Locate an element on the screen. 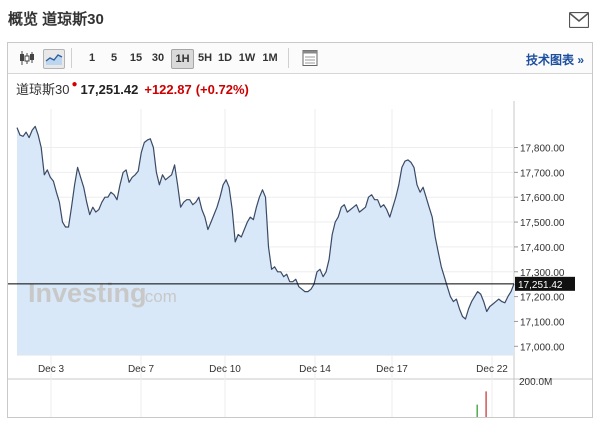 Image resolution: width=600 pixels, height=428 pixels. timeframe-1: 1 is located at coordinates (92, 58).